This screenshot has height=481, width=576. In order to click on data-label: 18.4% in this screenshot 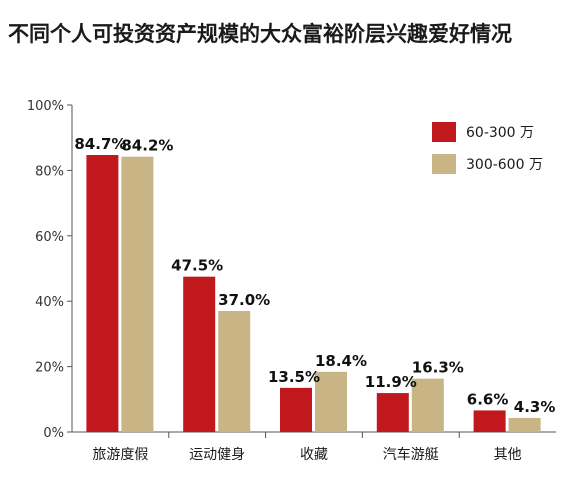, I will do `click(341, 361)`.